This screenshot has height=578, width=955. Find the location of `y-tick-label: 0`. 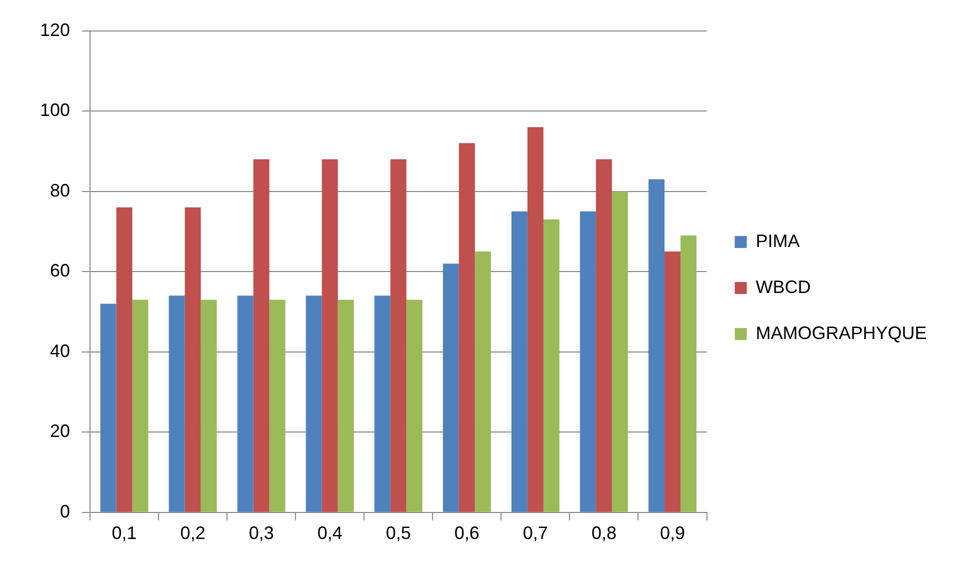

y-tick-label: 0 is located at coordinates (65, 511).